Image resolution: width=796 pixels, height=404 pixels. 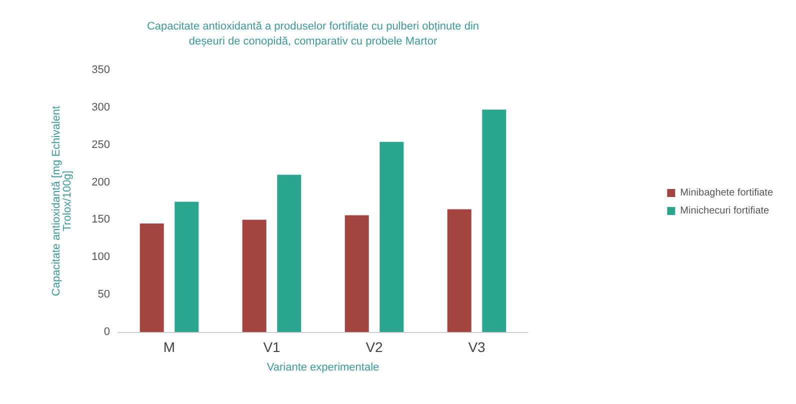 I want to click on y-tick-label: 100, so click(x=101, y=257).